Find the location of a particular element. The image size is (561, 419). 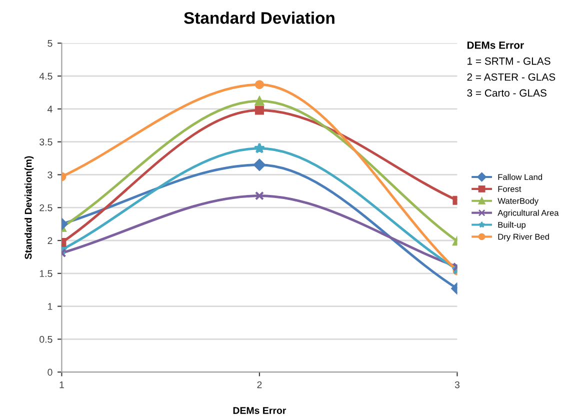

legend-label: Forest is located at coordinates (510, 189).